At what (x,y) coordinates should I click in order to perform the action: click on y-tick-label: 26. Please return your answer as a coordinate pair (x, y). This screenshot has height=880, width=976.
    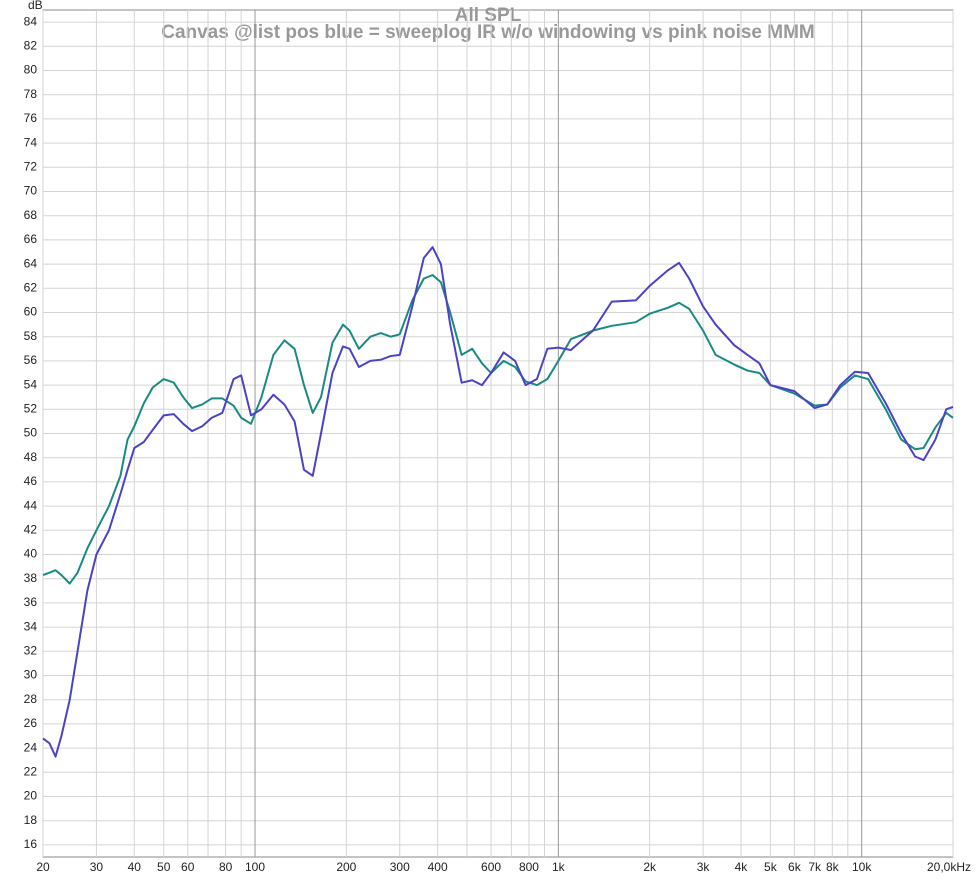
    Looking at the image, I should click on (31, 723).